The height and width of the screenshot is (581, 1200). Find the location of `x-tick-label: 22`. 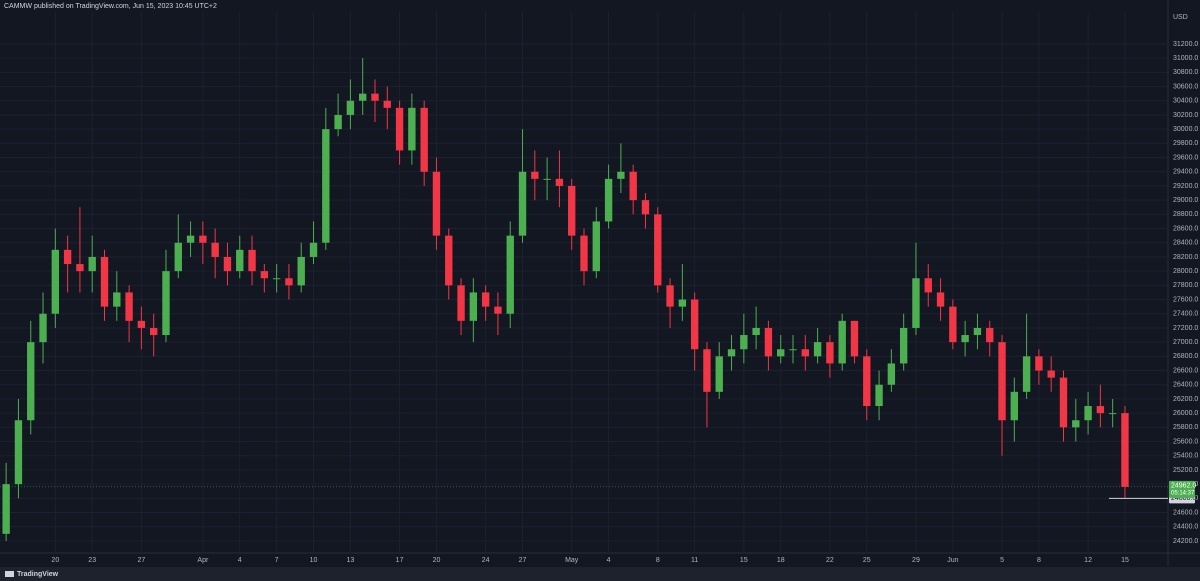

x-tick-label: 22 is located at coordinates (830, 560).